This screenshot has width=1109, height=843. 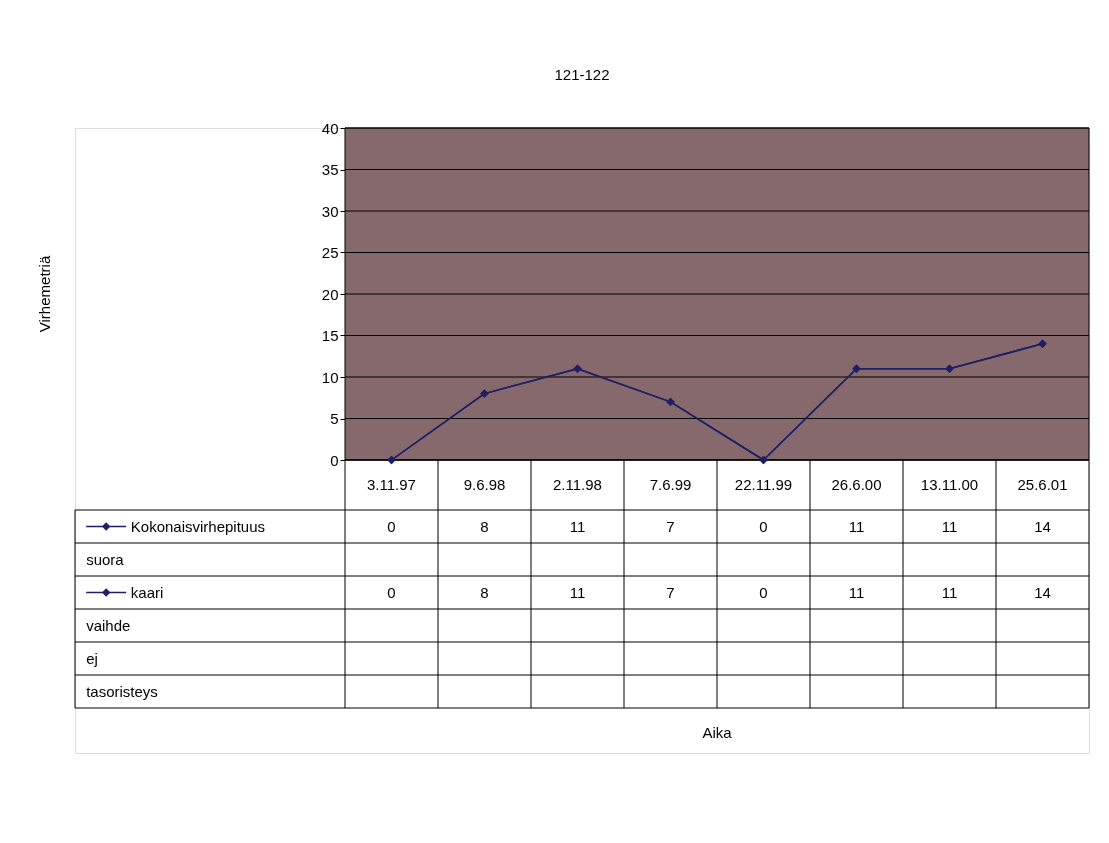 I want to click on x-tick-label: 7.6.99, so click(x=670, y=484).